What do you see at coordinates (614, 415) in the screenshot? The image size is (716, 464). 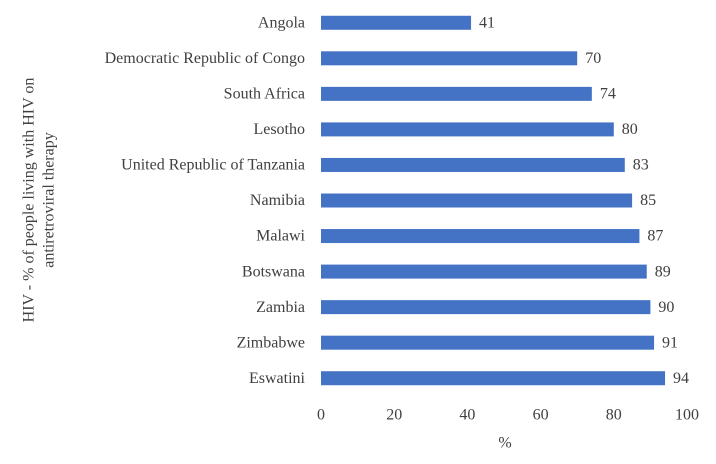 I see `x-tick-label: 80` at bounding box center [614, 415].